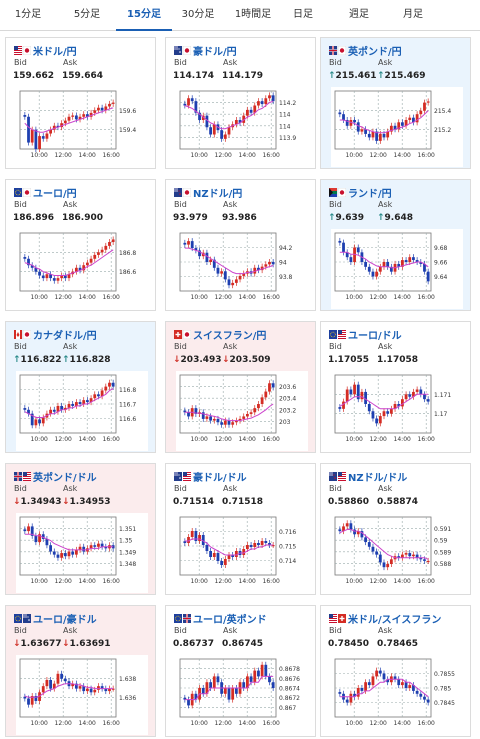 The width and height of the screenshot is (480, 739). Describe the element at coordinates (87, 14) in the screenshot. I see `tab-2: 5分足` at that location.